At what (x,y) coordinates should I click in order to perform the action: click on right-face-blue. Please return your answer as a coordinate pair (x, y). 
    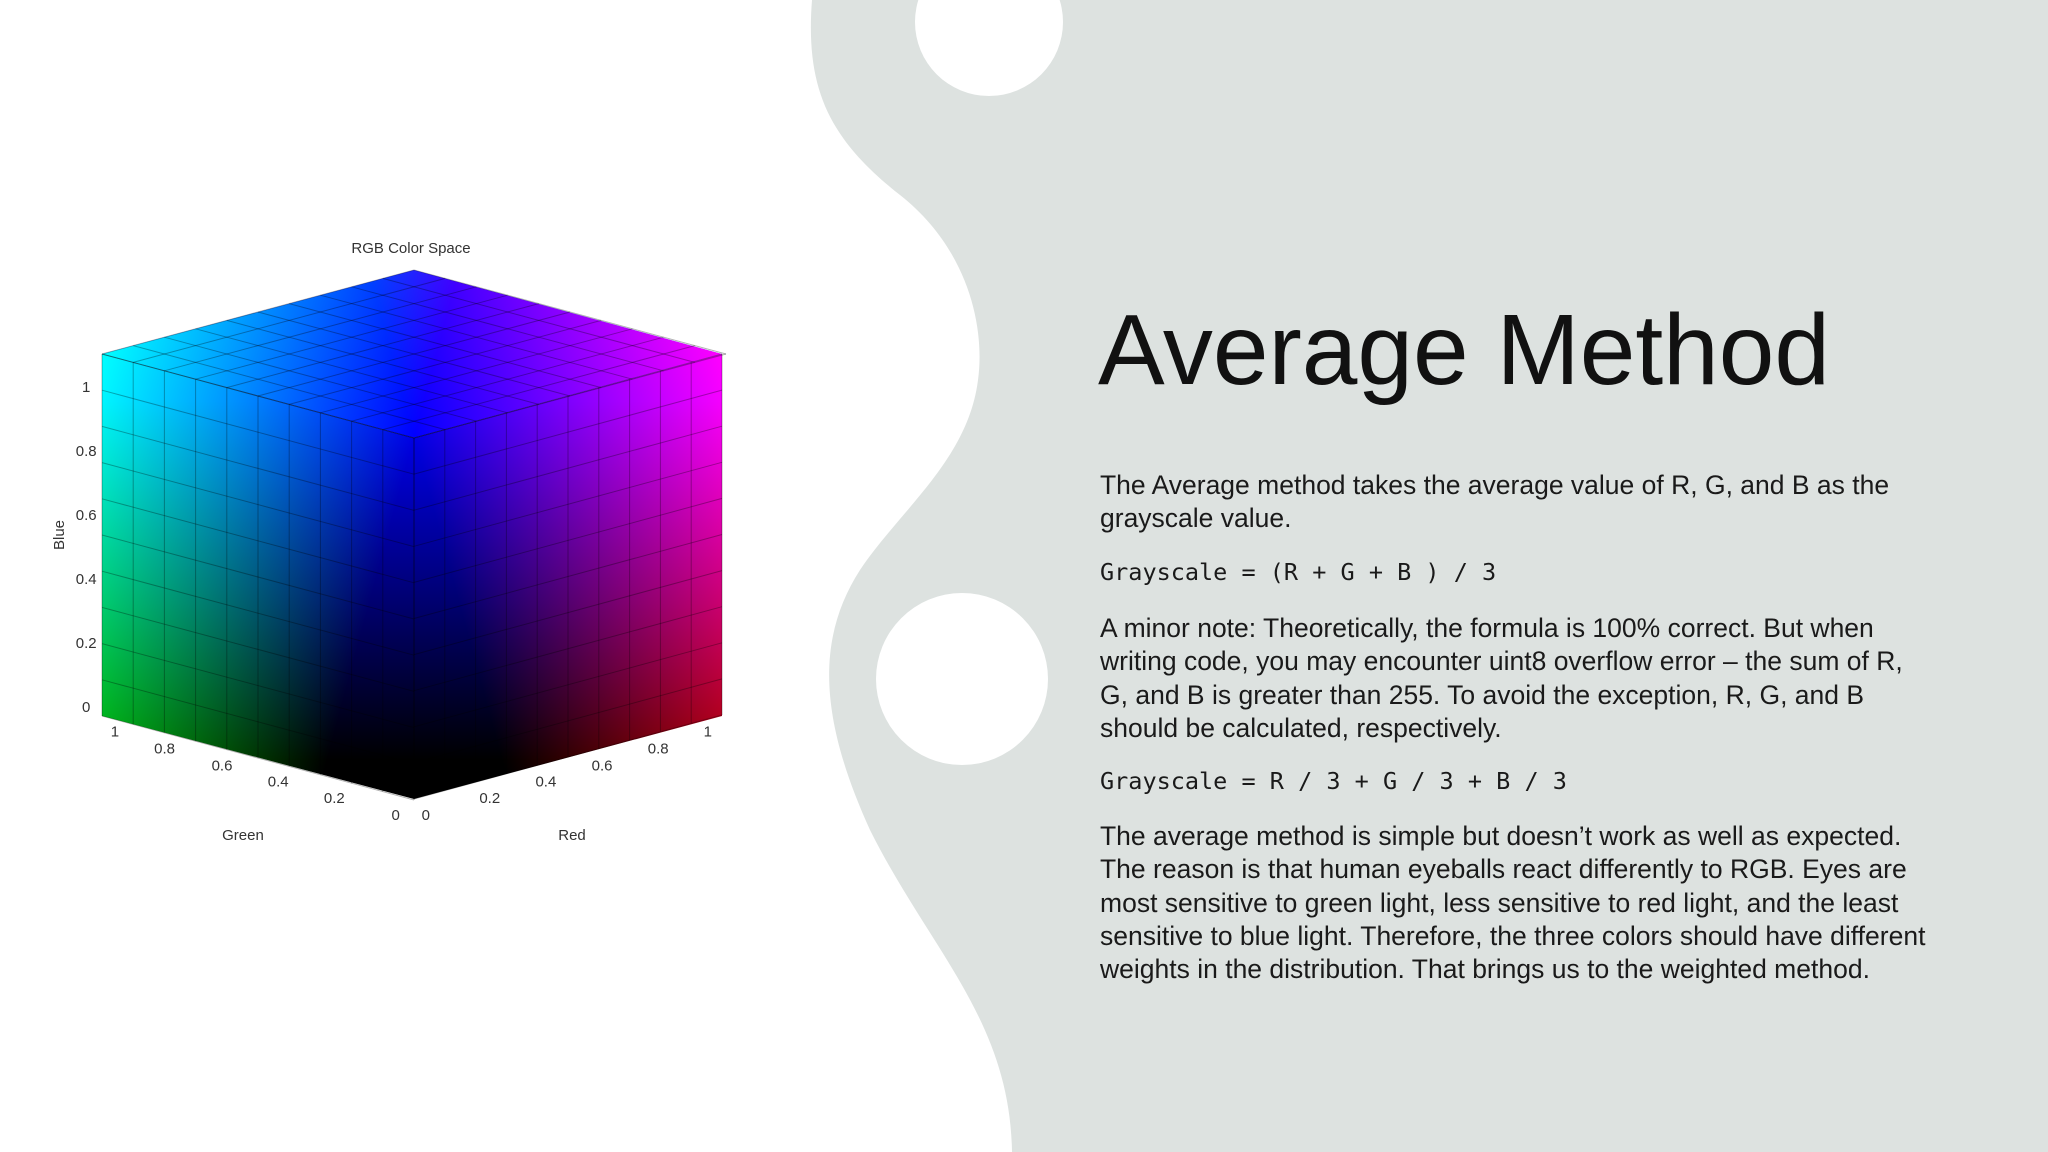
    Looking at the image, I should click on (568, 576).